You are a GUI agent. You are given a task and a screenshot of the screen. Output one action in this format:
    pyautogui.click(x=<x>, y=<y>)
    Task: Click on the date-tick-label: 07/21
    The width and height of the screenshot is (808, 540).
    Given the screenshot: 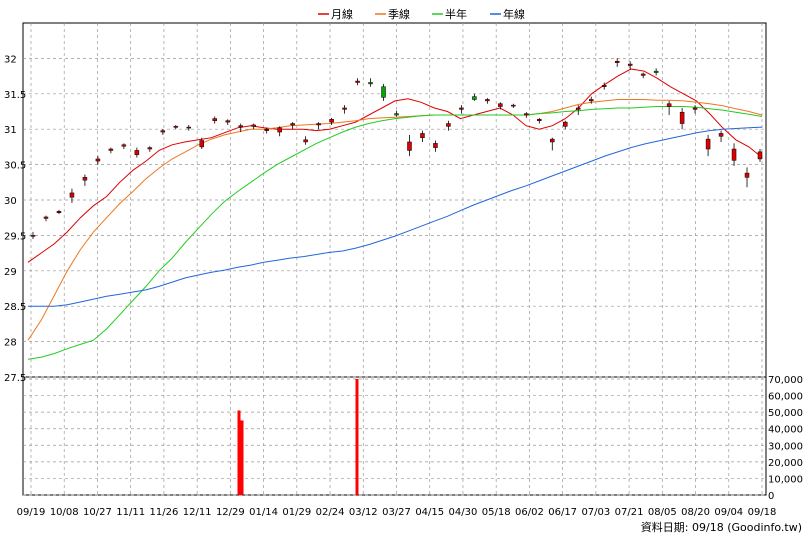 What is the action you would take?
    pyautogui.click(x=629, y=512)
    